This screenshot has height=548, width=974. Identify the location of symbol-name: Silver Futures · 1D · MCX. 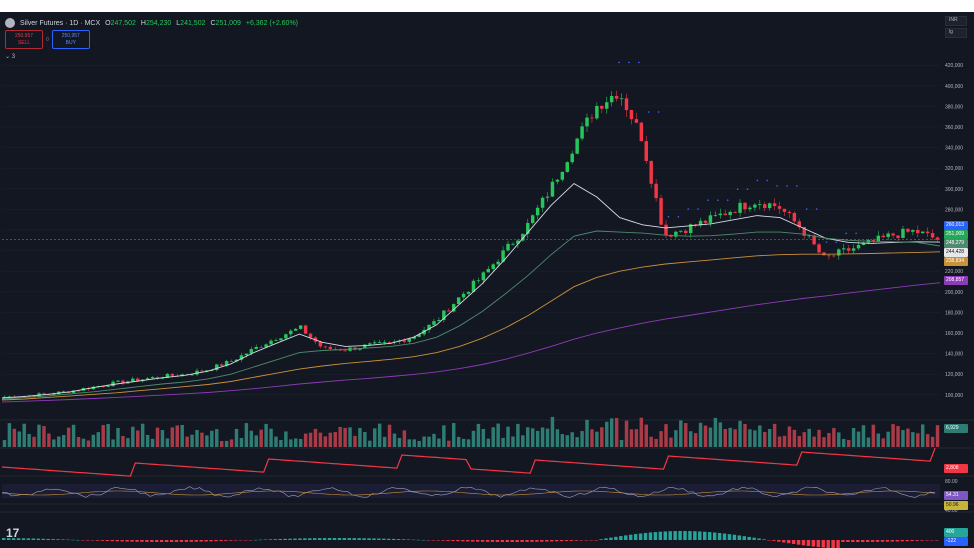
(60, 23).